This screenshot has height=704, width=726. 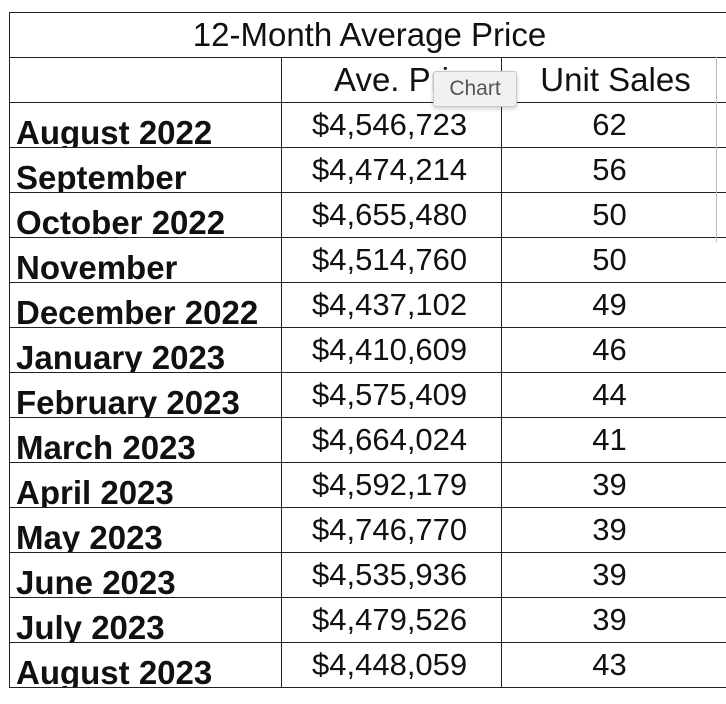 I want to click on price-cell: $4,535,936, so click(x=391, y=575).